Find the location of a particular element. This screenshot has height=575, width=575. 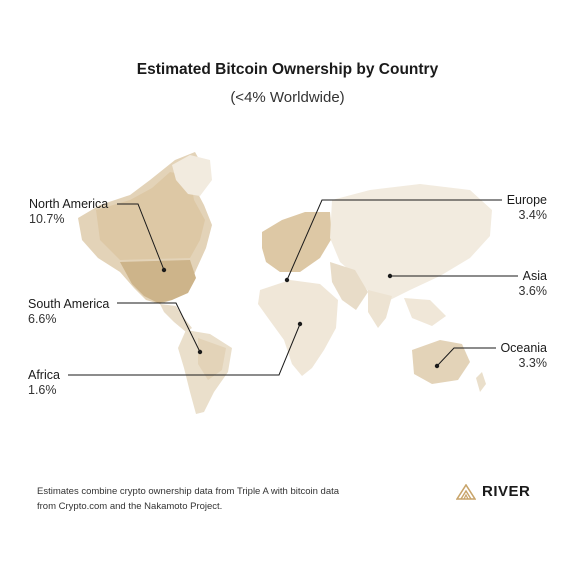

label-south-america: South America 6.6% is located at coordinates (68, 312).